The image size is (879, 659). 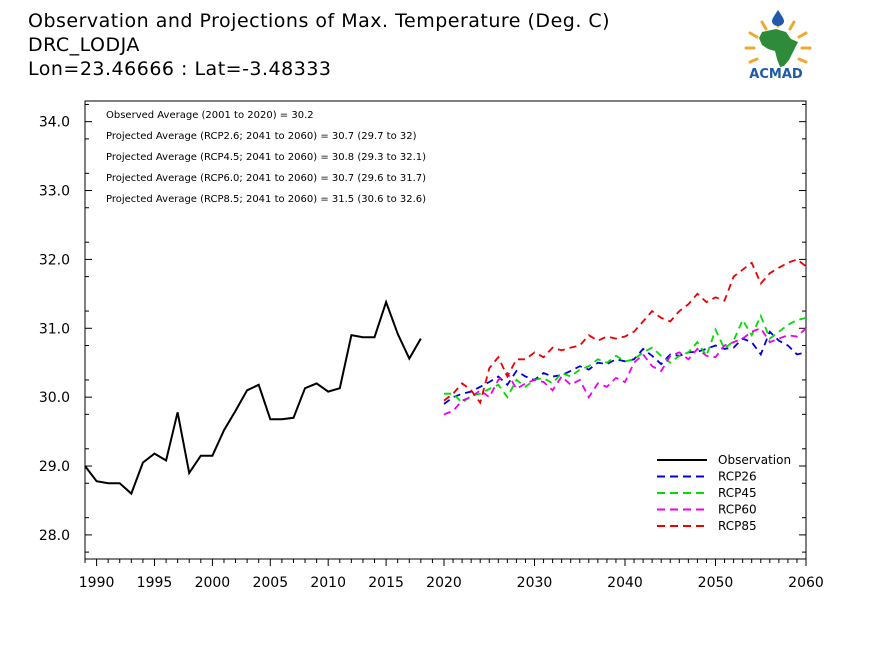 I want to click on x-tick-label: 1995, so click(x=155, y=583).